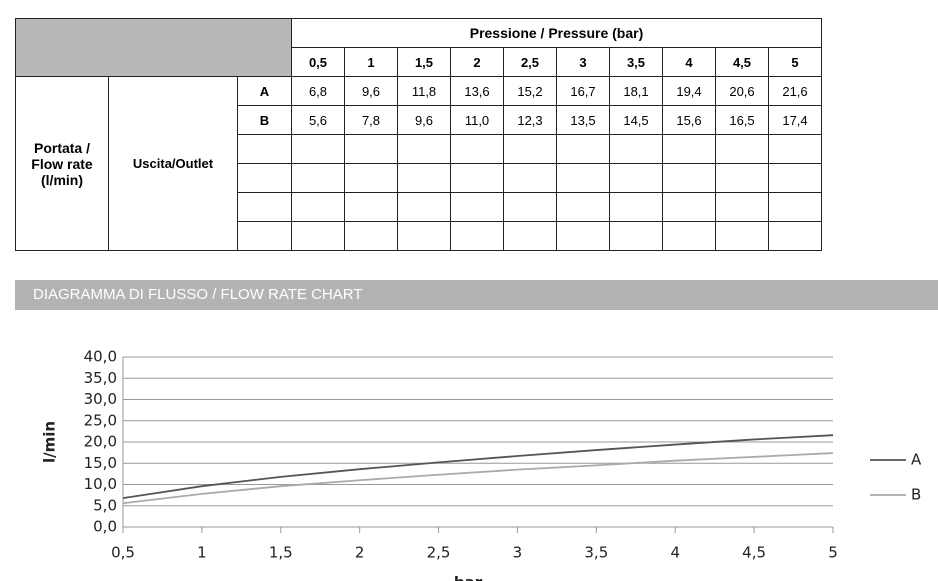 This screenshot has width=938, height=581. What do you see at coordinates (795, 120) in the screenshot?
I see `value-cell: 17,4` at bounding box center [795, 120].